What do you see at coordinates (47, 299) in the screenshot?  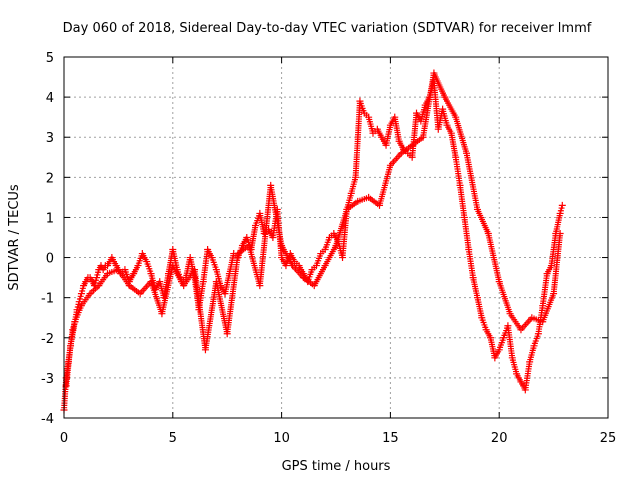 I see `y-tick-label: -1` at bounding box center [47, 299].